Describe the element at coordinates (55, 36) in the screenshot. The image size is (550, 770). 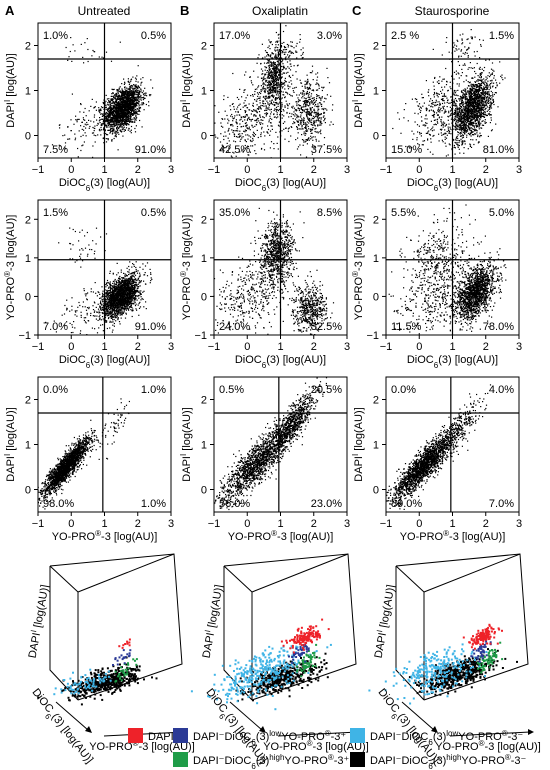
I see `quadrant-top-left-percent: 1.0%` at that location.